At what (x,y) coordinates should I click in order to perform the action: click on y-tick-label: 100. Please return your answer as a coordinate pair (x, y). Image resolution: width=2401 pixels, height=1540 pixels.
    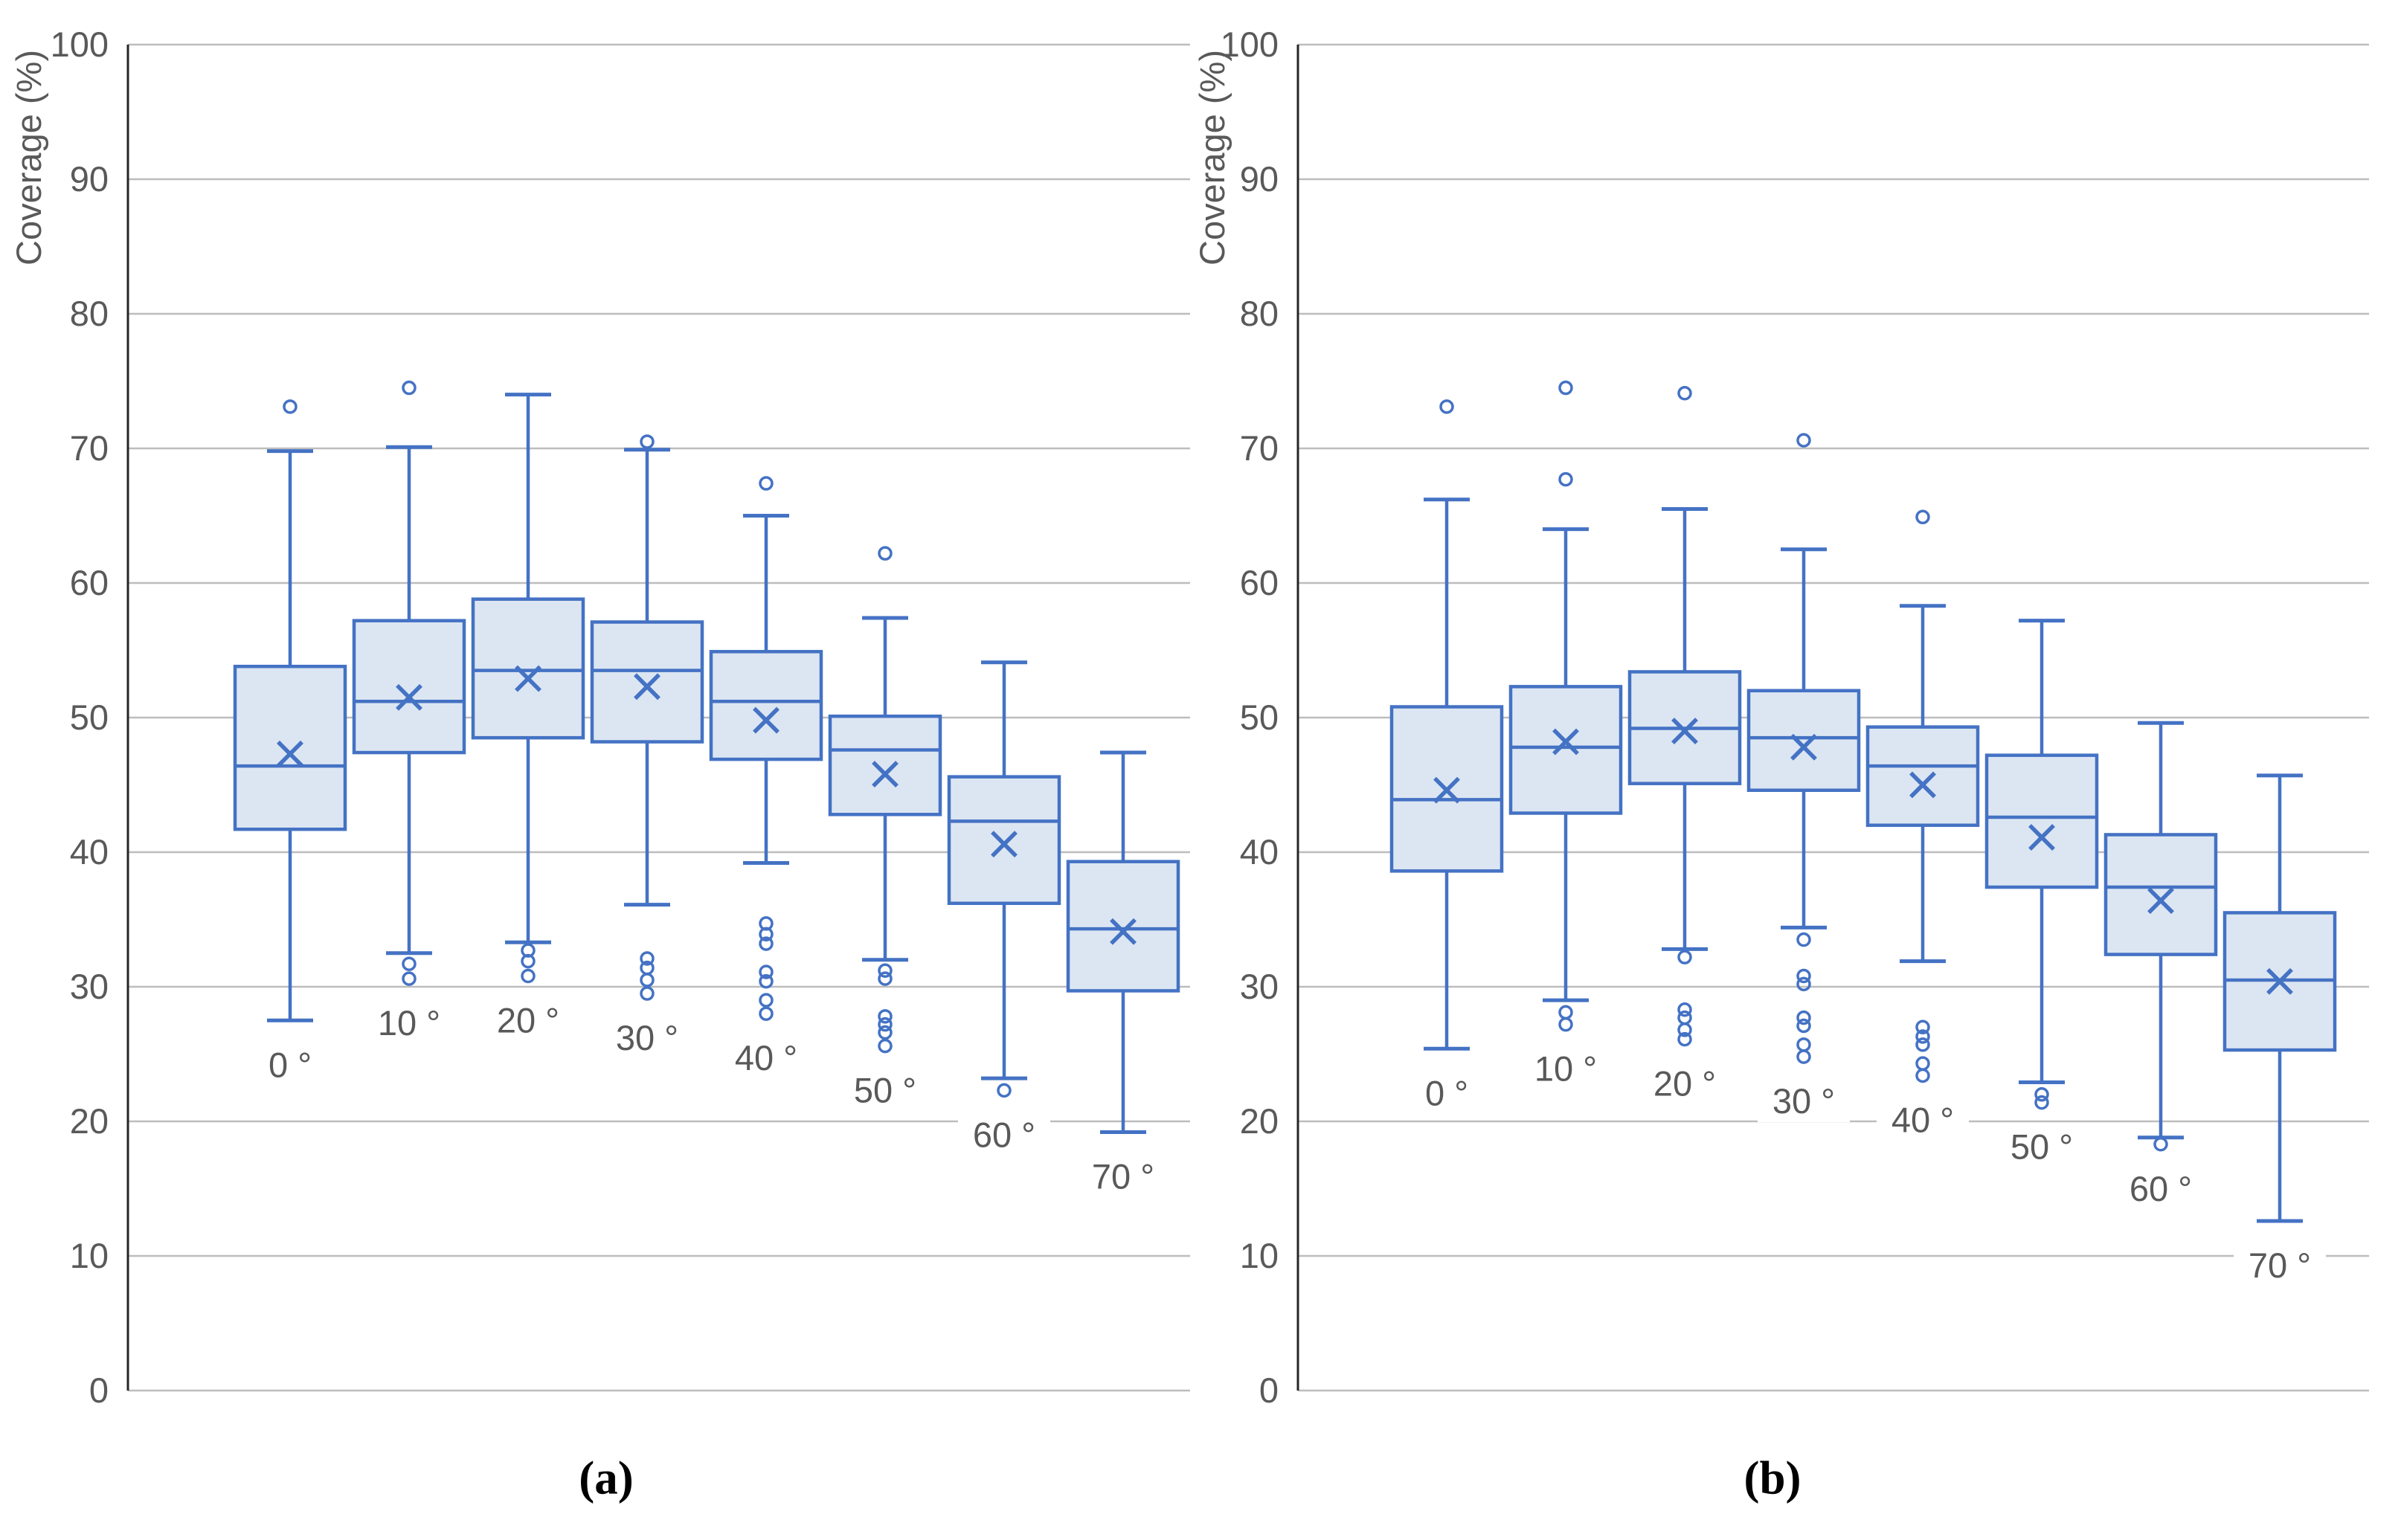
    Looking at the image, I should click on (80, 44).